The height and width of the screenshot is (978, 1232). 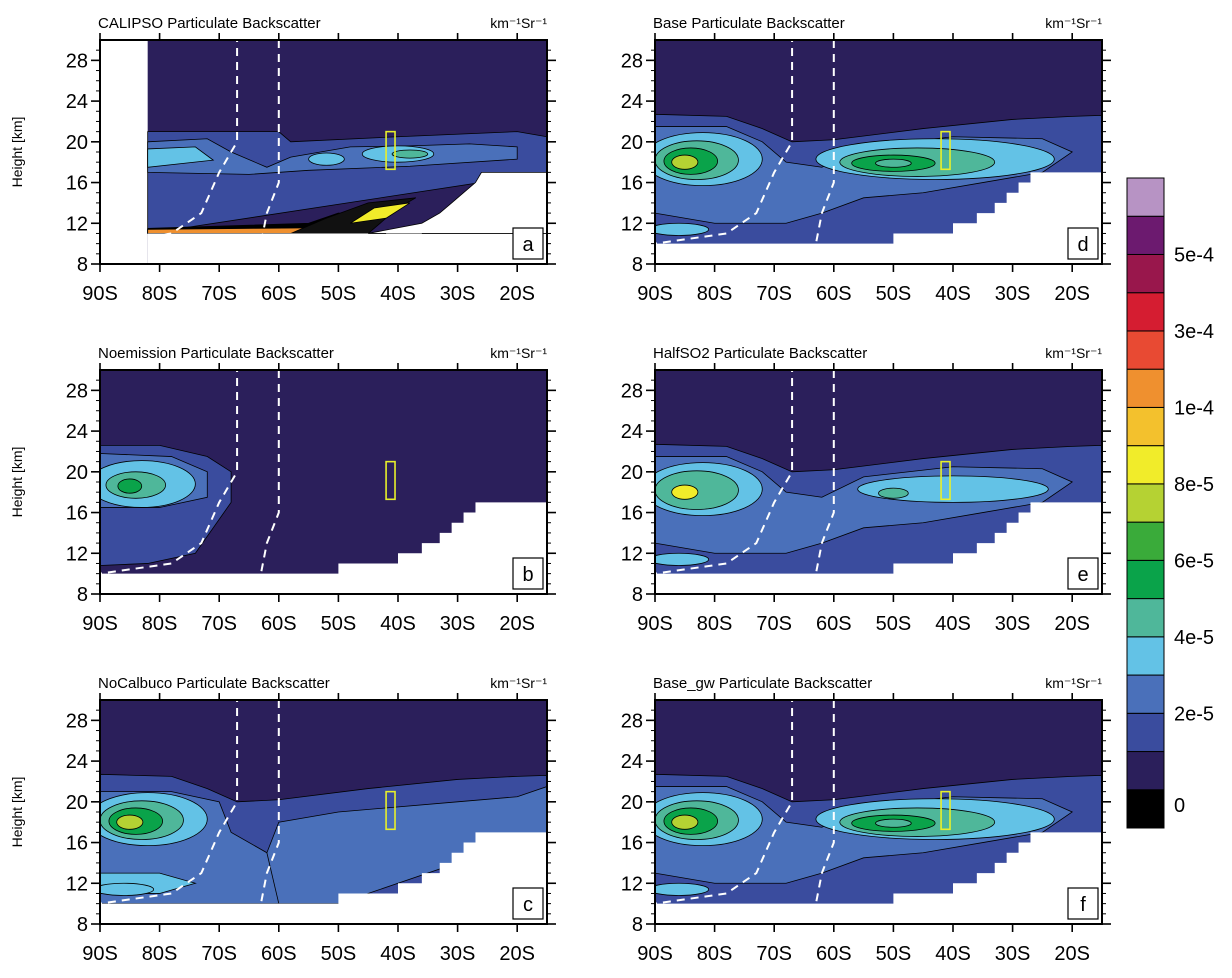 I want to click on colorbar-label: 0, so click(x=1179, y=806).